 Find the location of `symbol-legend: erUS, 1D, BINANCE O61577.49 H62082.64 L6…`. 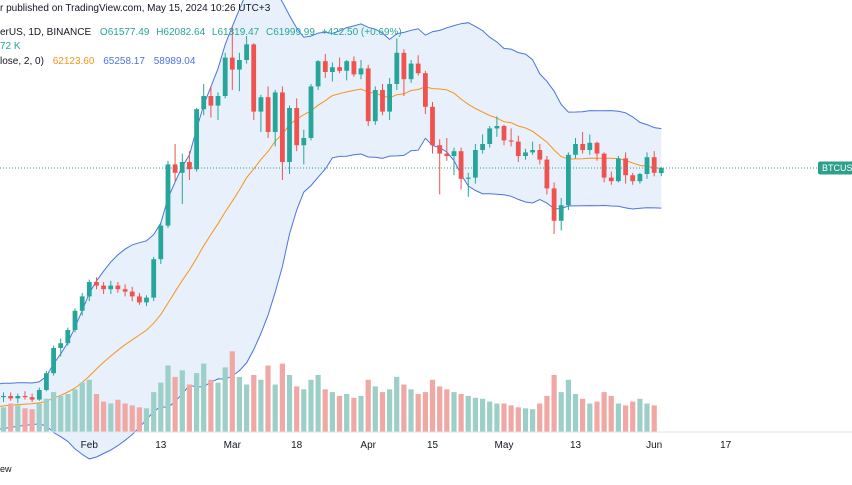

symbol-legend: erUS, 1D, BINANCE O61577.49 H62082.64 L6… is located at coordinates (201, 32).